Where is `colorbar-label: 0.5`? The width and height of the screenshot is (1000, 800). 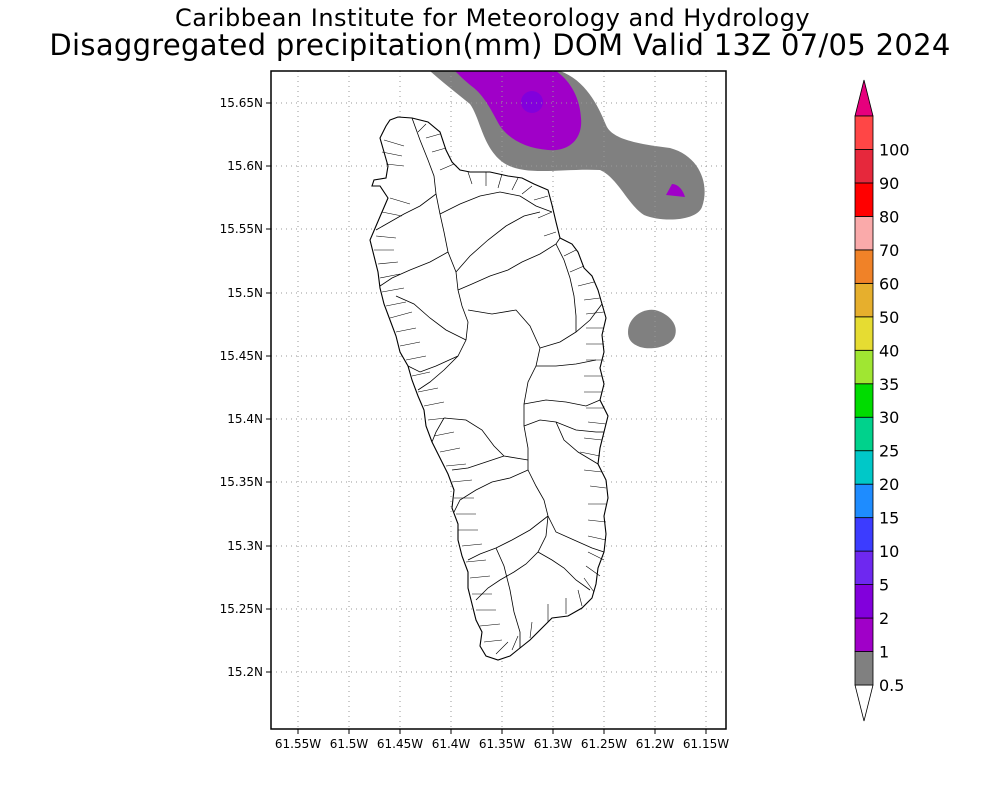
colorbar-label: 0.5 is located at coordinates (891, 685).